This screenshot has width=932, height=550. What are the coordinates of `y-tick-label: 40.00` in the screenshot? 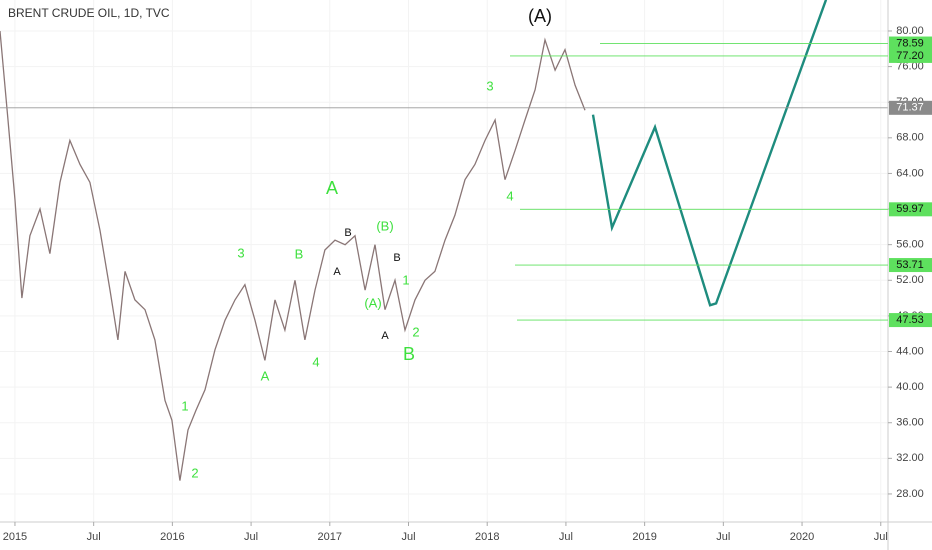 It's located at (910, 387).